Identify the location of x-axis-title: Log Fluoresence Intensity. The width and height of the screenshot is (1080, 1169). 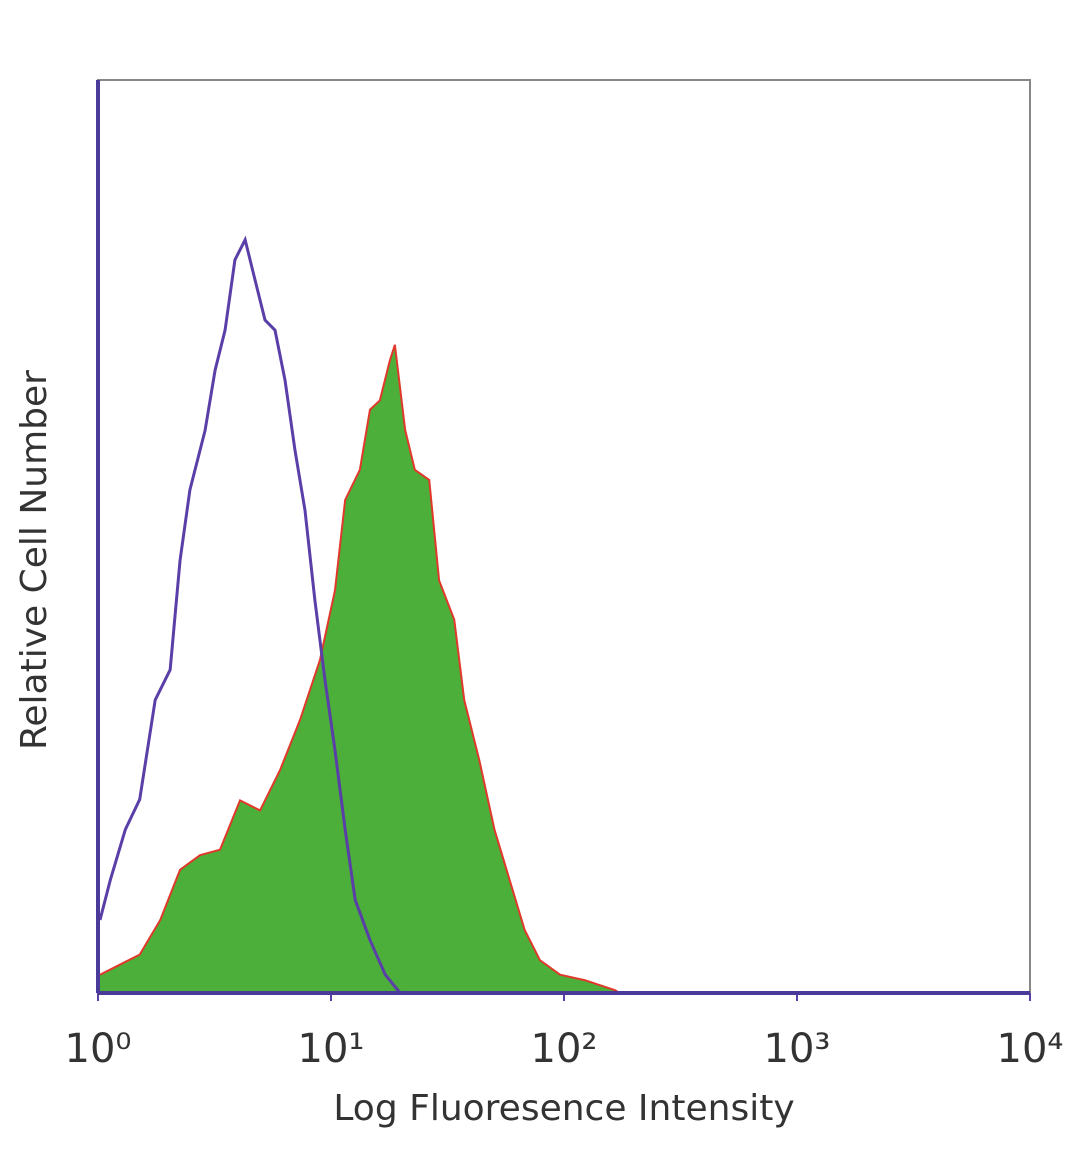
(563, 1108).